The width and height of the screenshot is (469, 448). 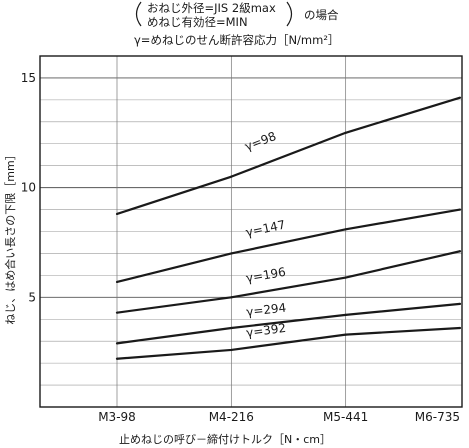 I want to click on y-tick-label: 10, so click(x=28, y=188).